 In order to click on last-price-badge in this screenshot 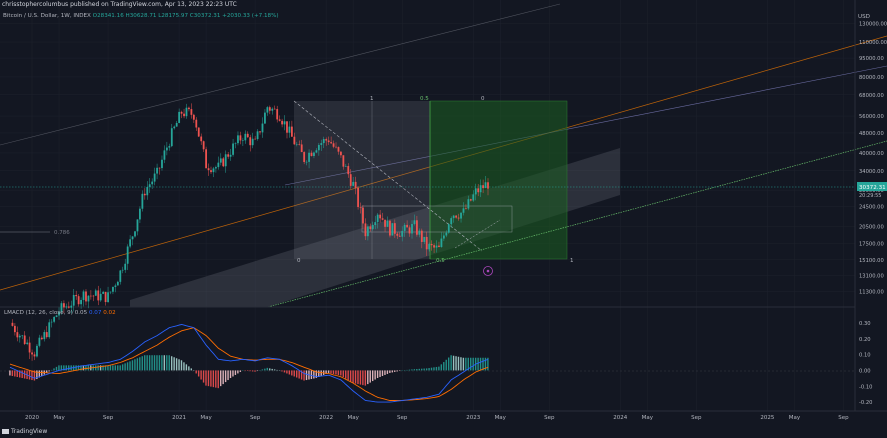, I will do `click(872, 186)`.